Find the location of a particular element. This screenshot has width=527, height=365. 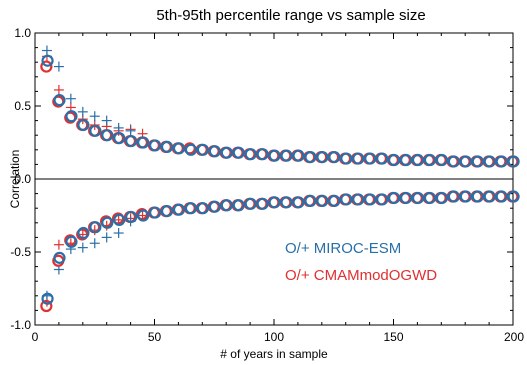

cmammodogwd-cross-upper is located at coordinates (58, 89).